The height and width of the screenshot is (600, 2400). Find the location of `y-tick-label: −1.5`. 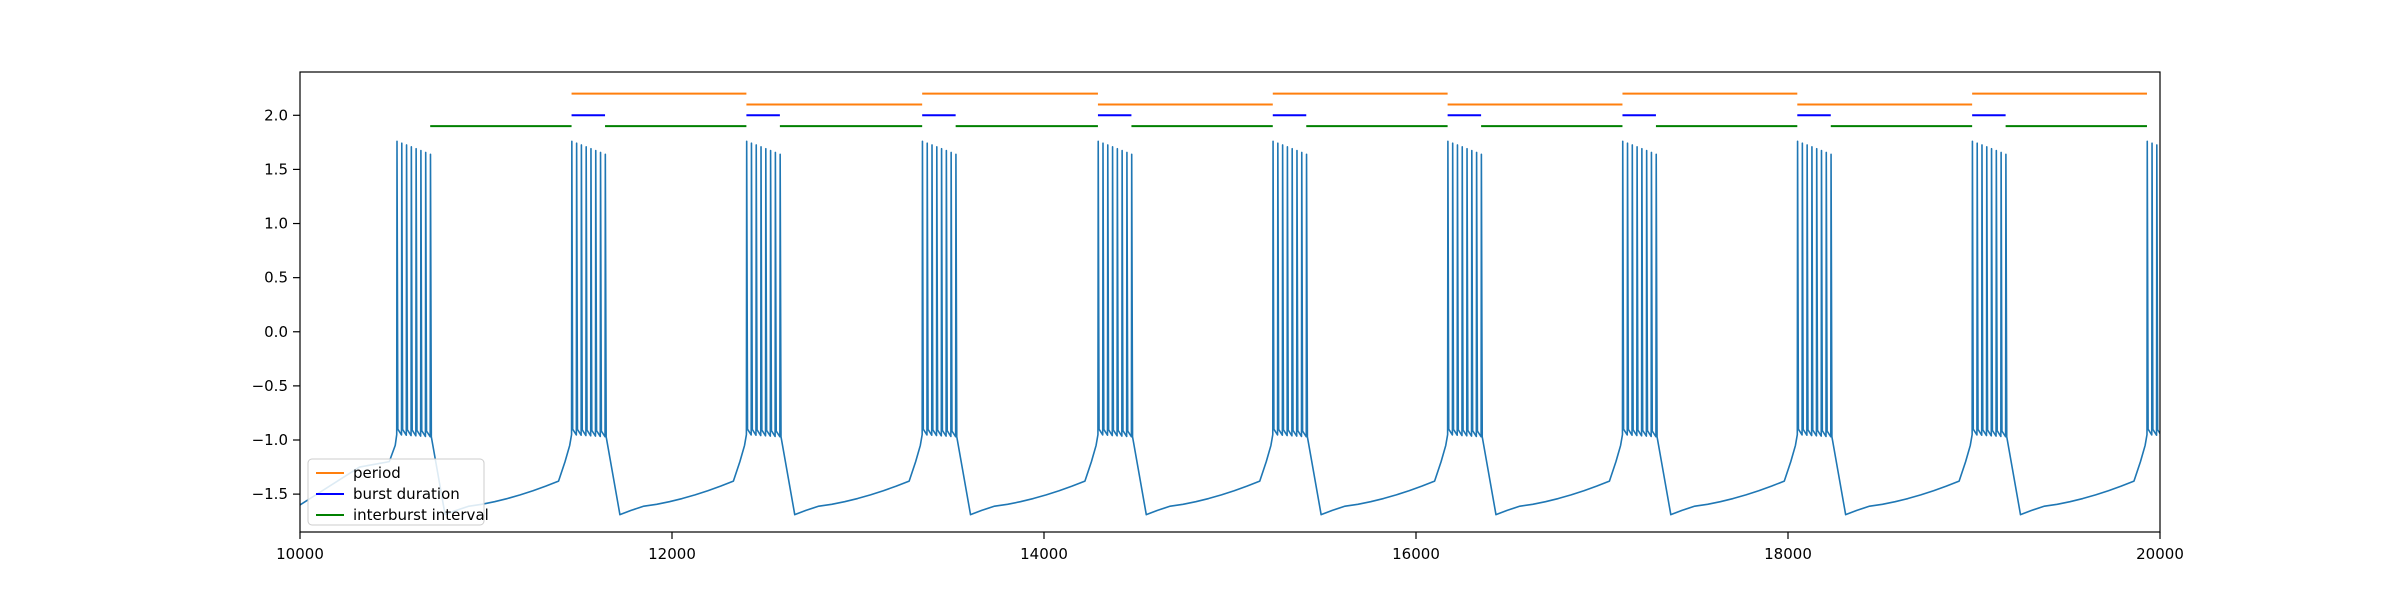

y-tick-label: −1.5 is located at coordinates (270, 494).